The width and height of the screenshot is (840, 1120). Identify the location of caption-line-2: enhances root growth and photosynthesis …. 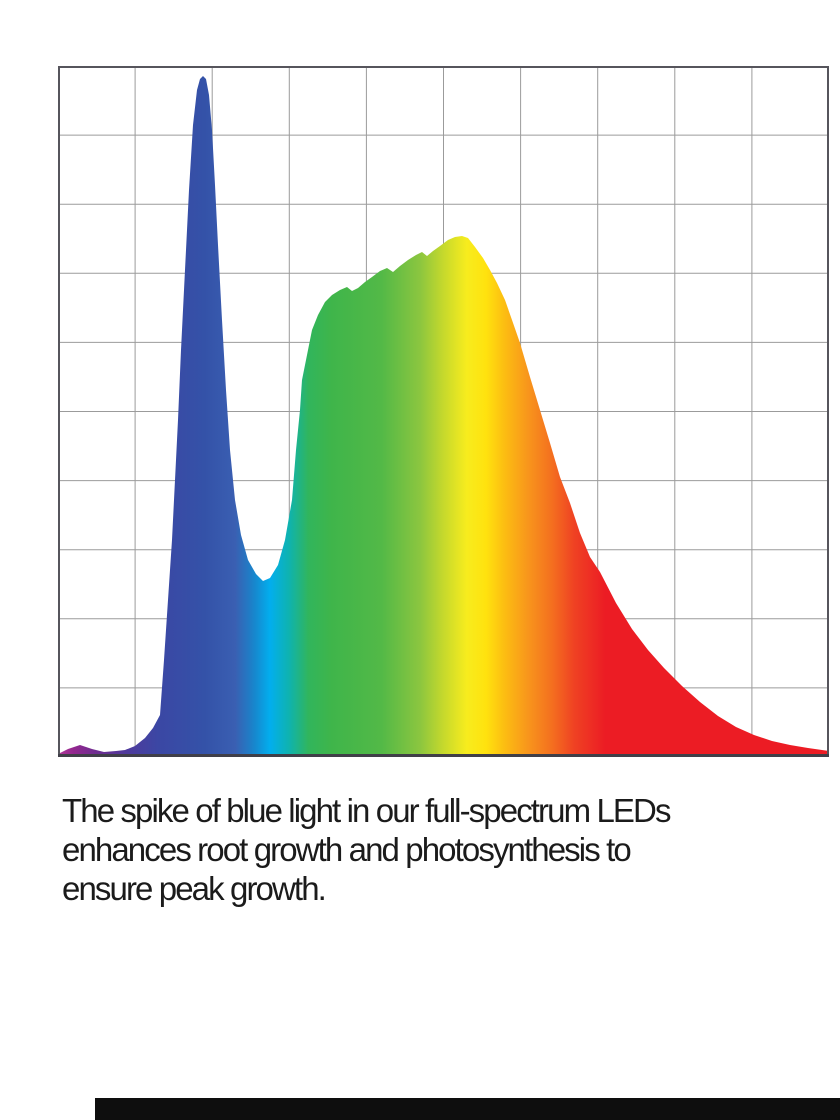
(347, 849).